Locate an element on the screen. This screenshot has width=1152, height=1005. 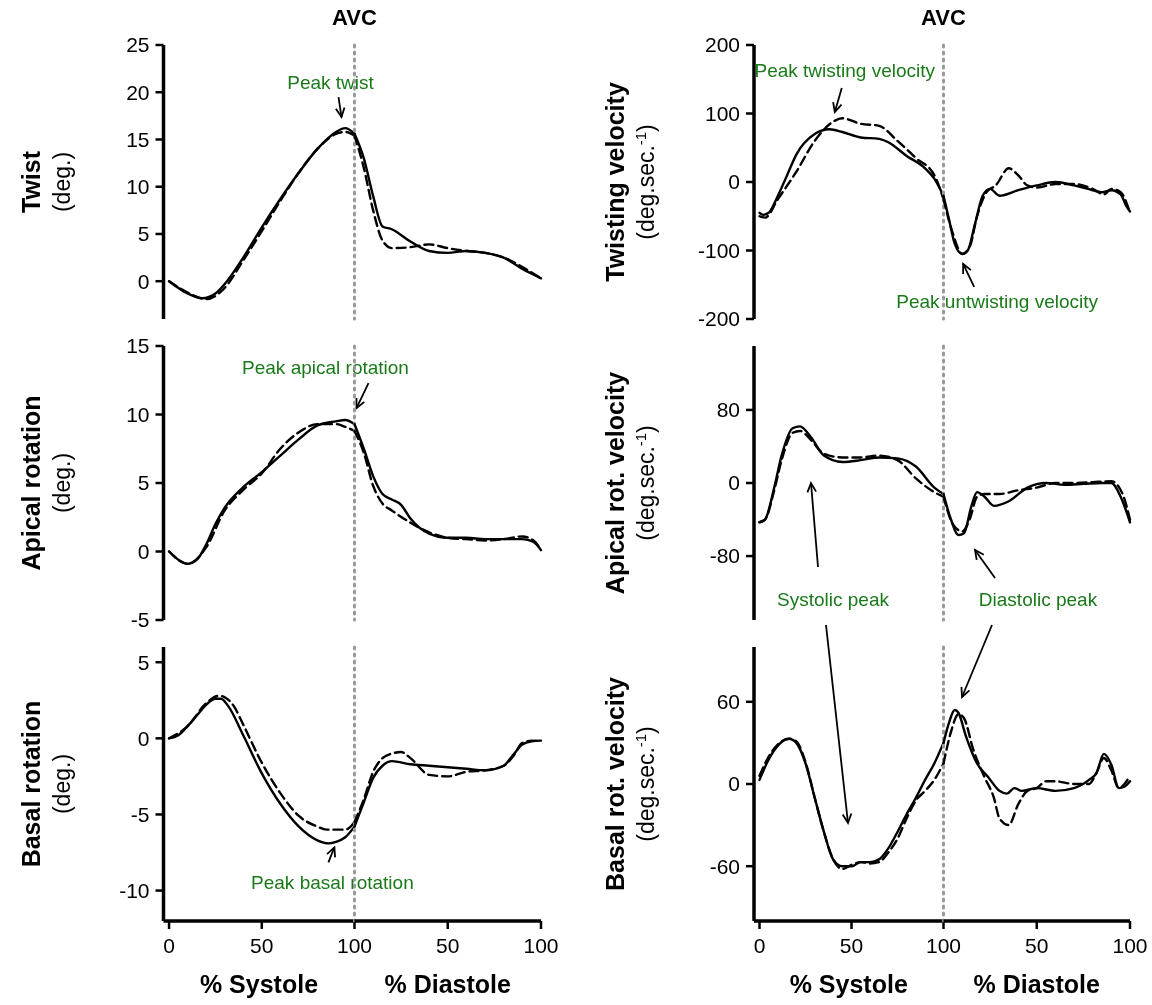
y-tick-label: 60 is located at coordinates (728, 702).